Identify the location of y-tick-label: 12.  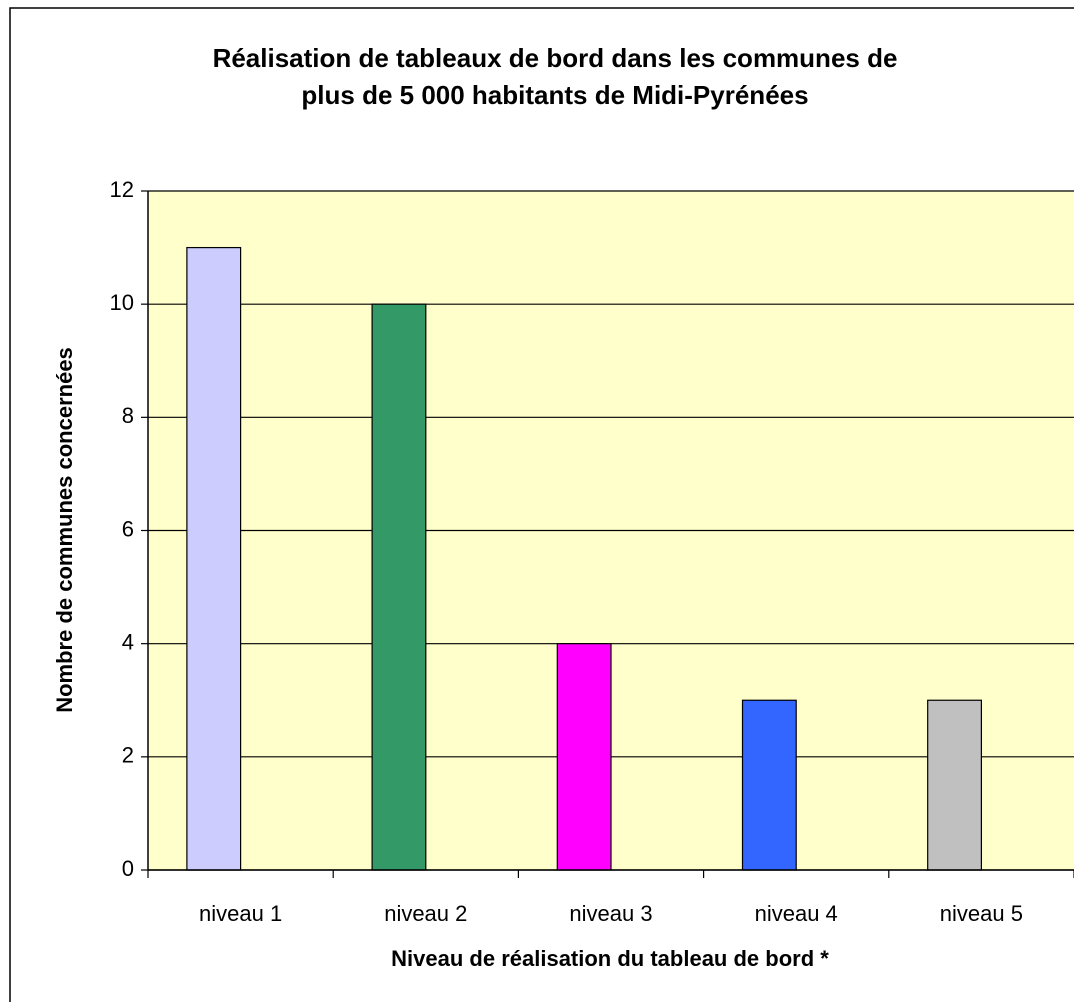
(122, 189).